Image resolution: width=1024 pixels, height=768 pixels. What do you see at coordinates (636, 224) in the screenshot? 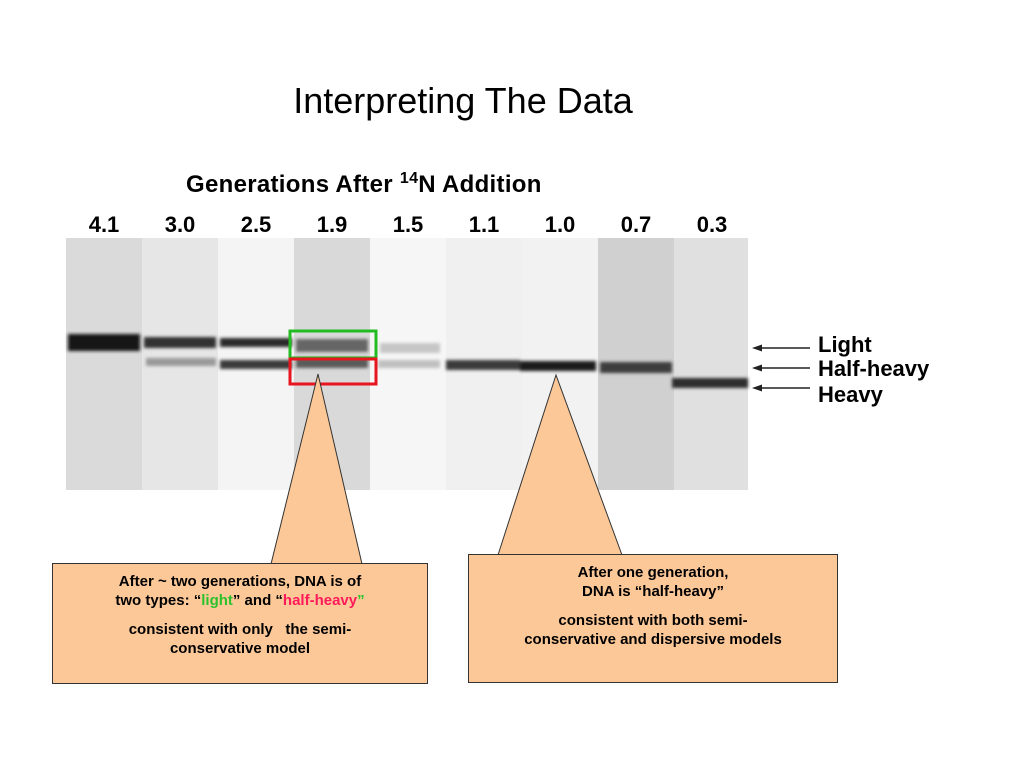
I see `lane-label-8: 0.7` at bounding box center [636, 224].